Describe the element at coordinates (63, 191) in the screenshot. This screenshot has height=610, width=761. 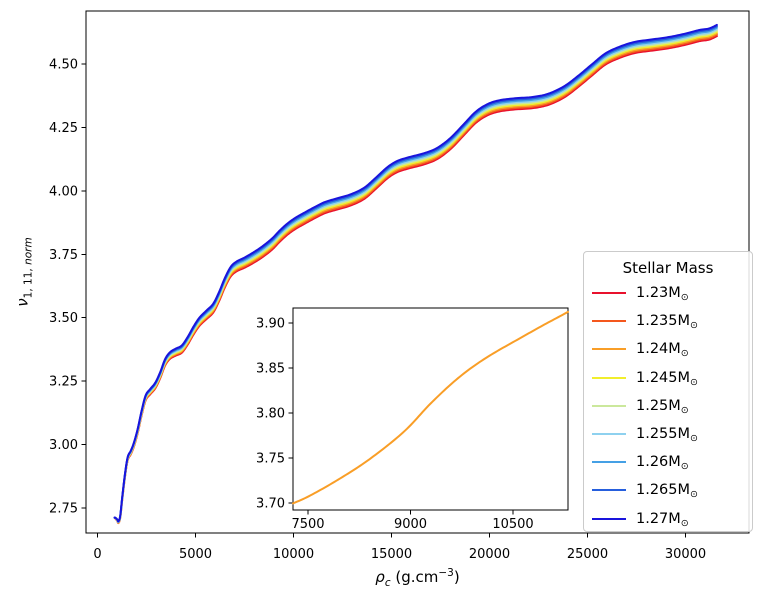
I see `y-tick-label: 4.00` at that location.